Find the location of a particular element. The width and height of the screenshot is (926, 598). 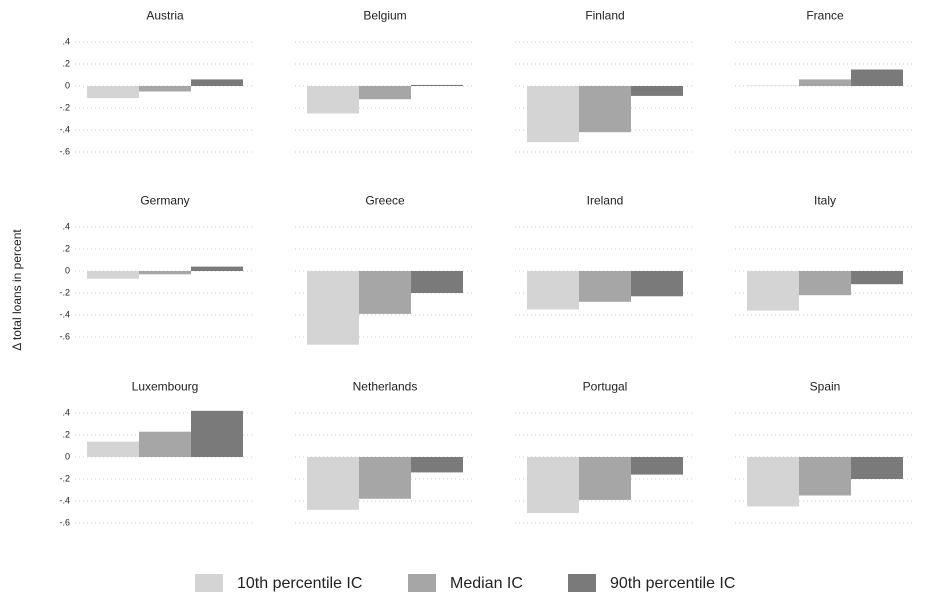

y-axis-label: Δ total loans in percent is located at coordinates (17, 290).